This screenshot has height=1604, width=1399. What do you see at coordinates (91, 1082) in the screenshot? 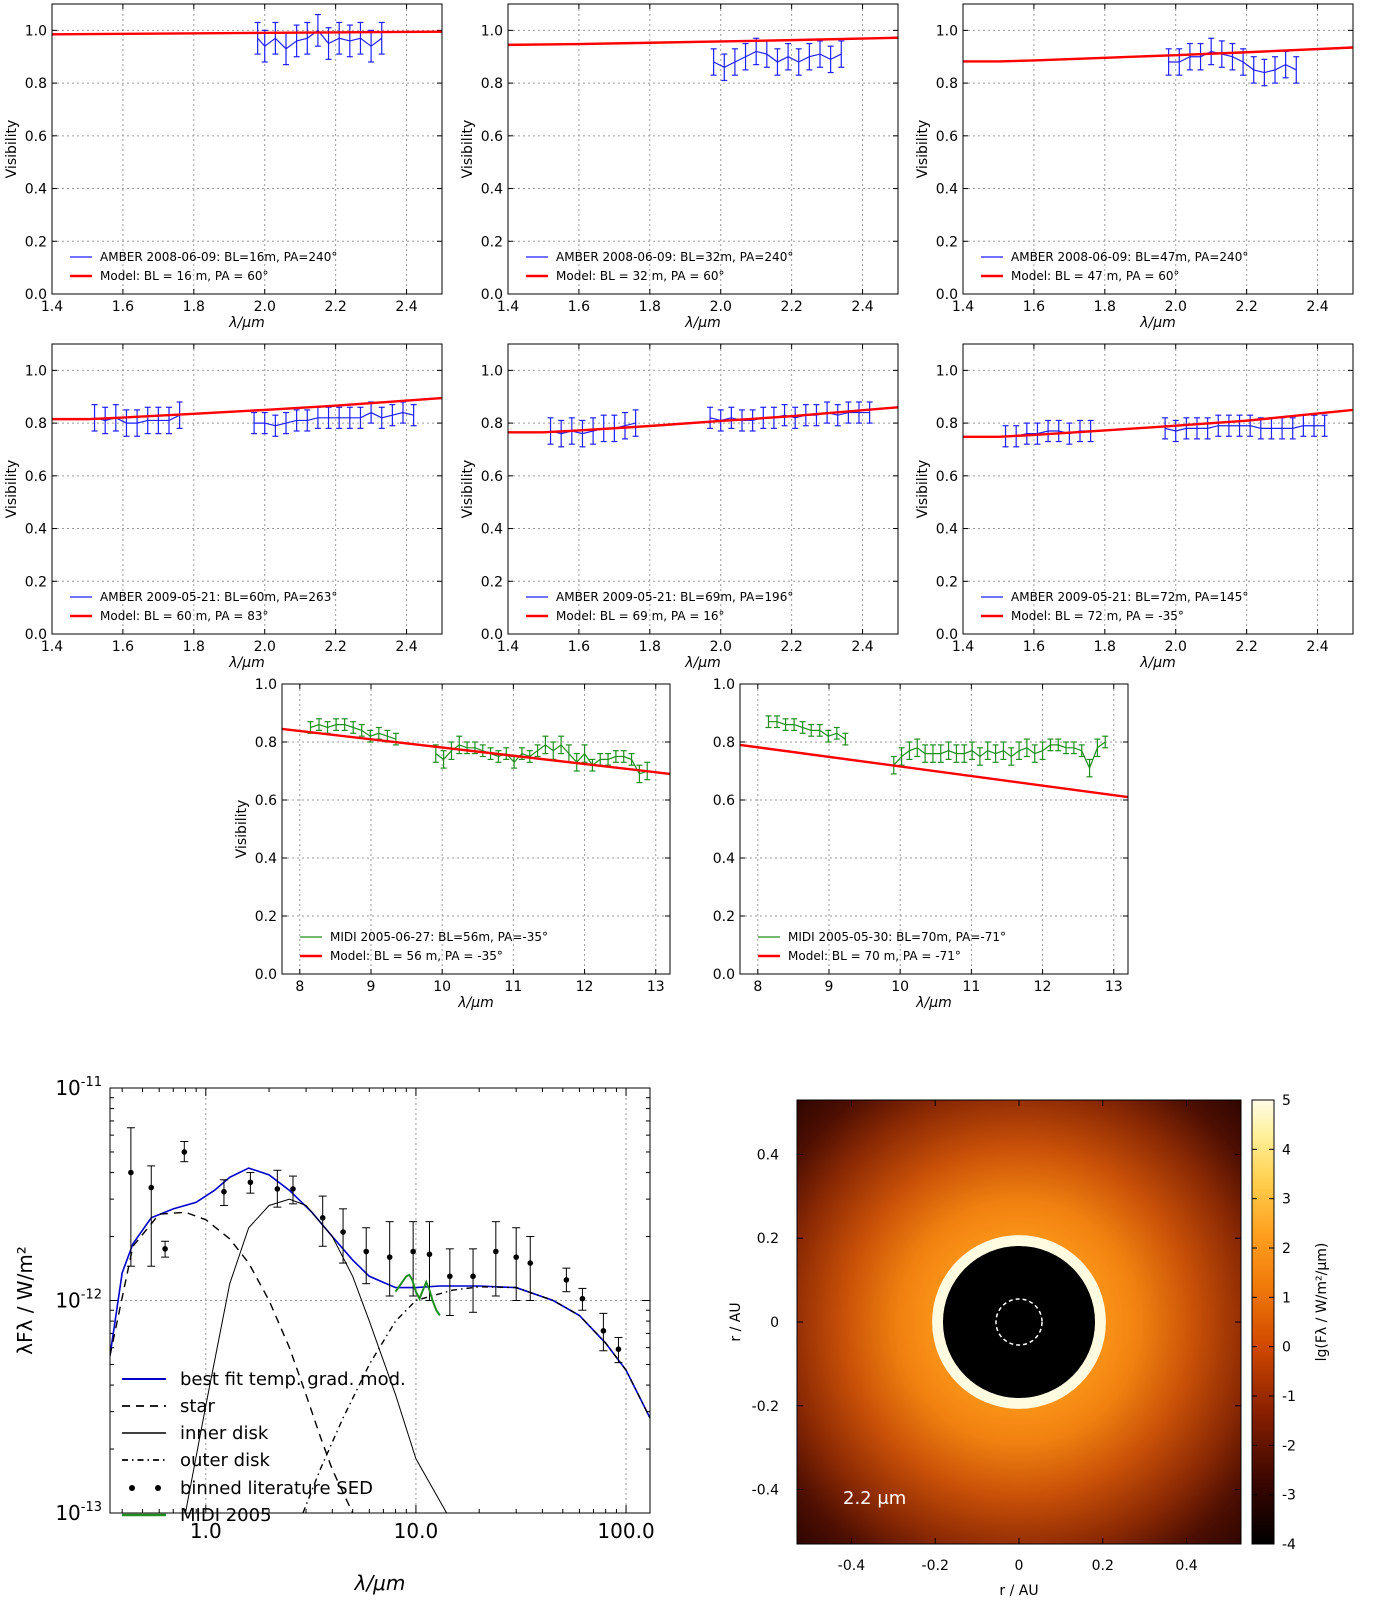
I see `sed-y-tick-exp: -11` at bounding box center [91, 1082].